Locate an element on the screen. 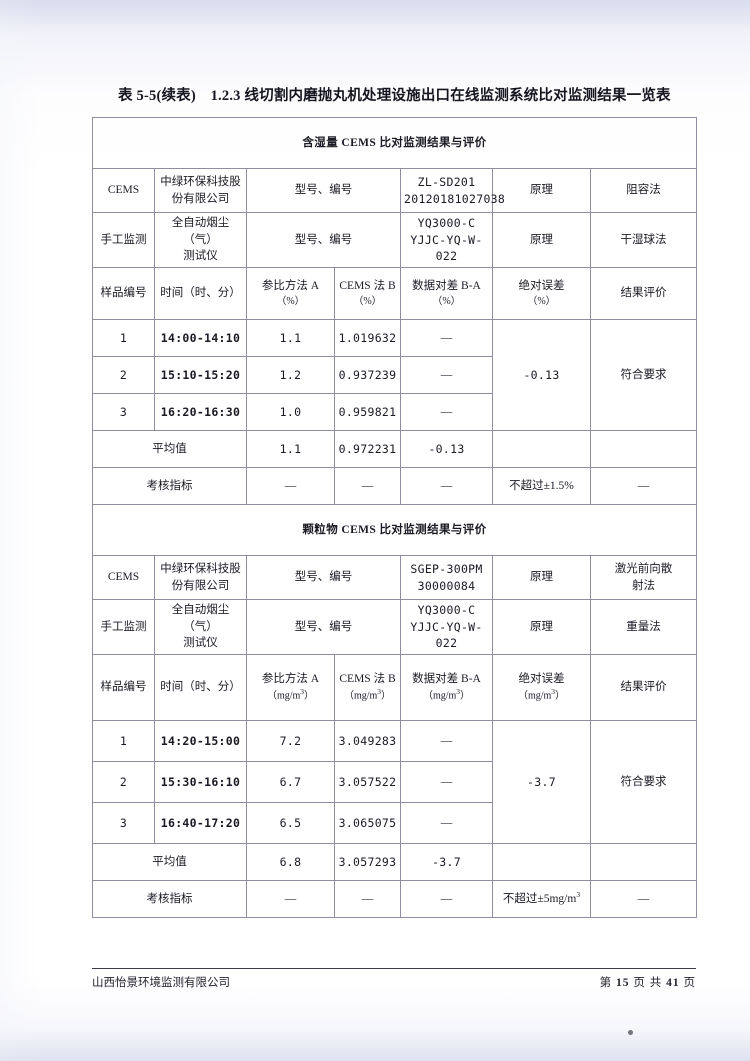  cell-evaluation: 符合要求 is located at coordinates (643, 782).